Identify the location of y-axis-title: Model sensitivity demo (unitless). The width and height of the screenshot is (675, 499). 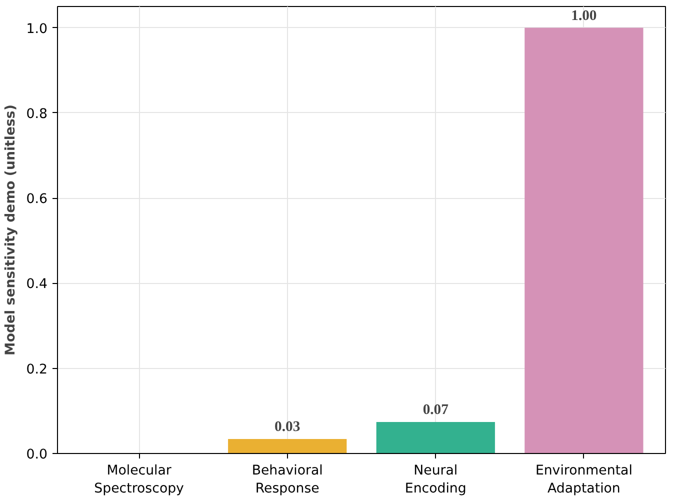
(10, 230).